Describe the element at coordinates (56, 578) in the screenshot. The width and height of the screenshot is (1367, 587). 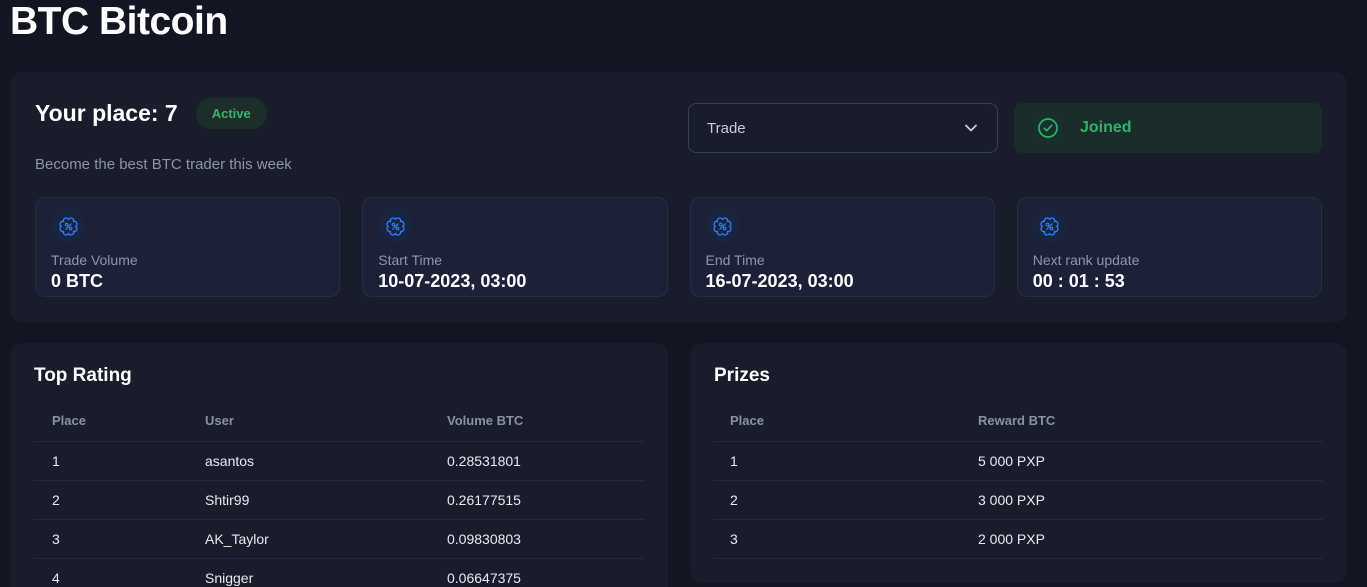
I see `table-cell: 4` at that location.